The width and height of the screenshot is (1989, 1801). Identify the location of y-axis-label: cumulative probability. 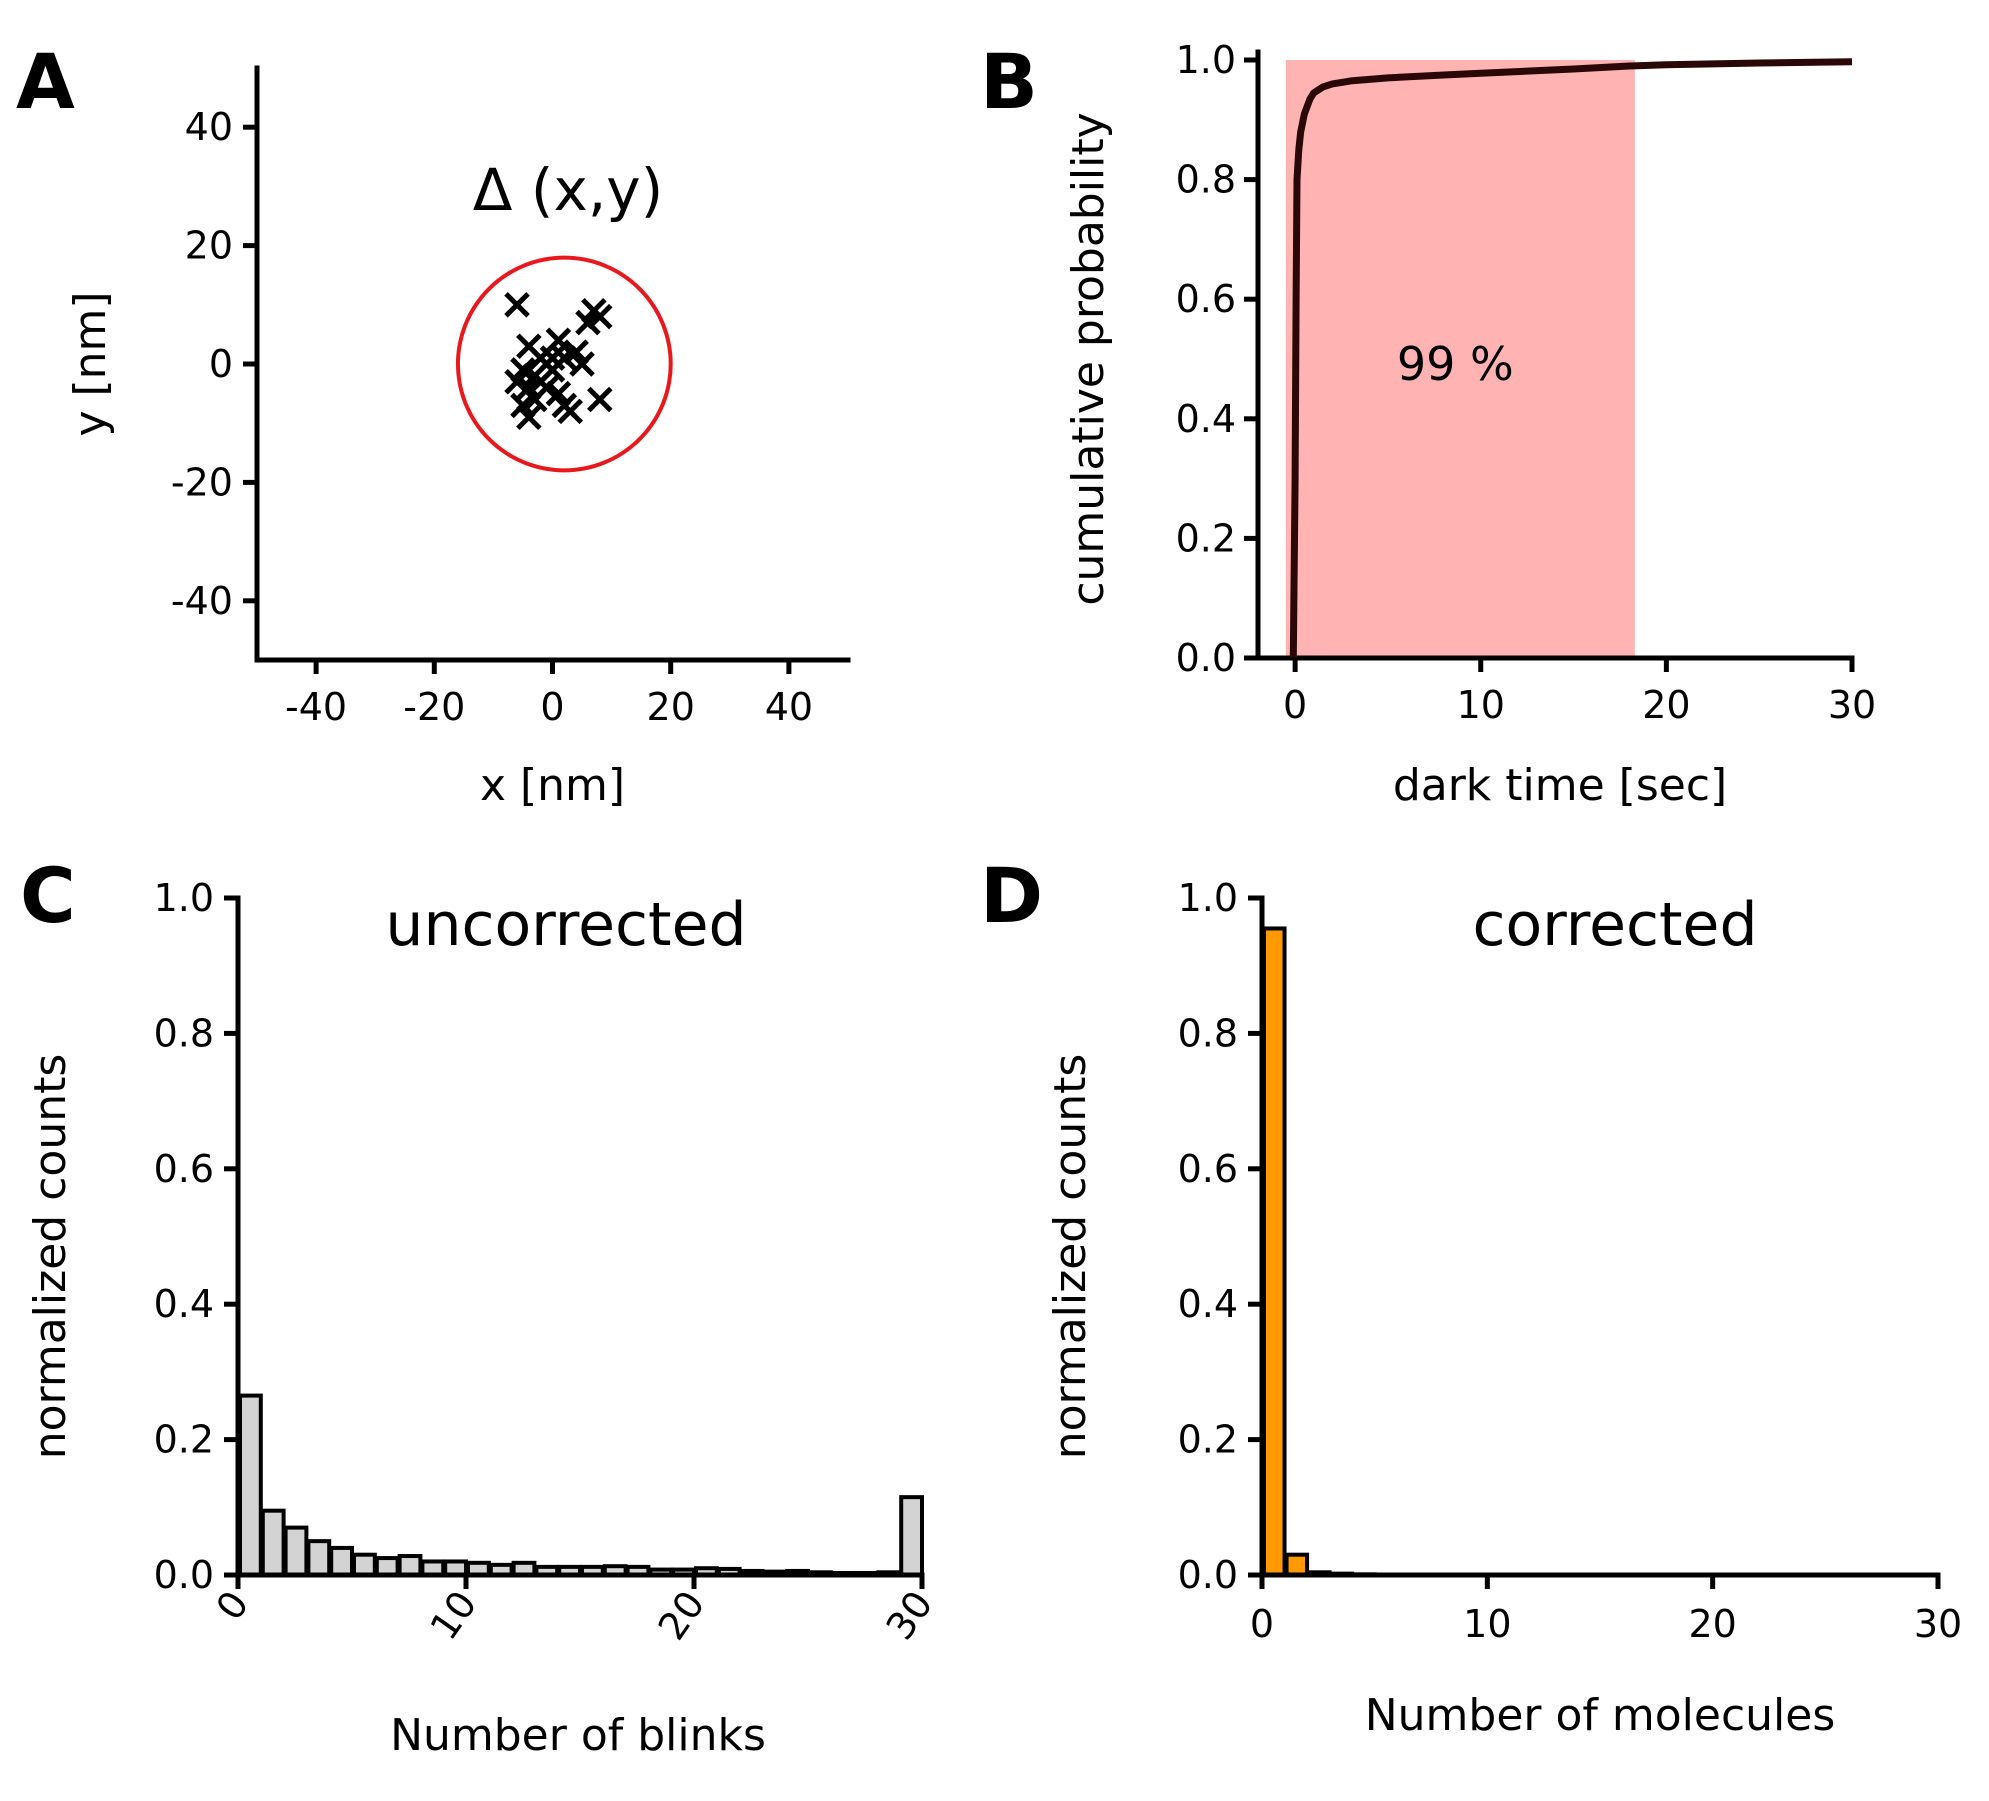
(1088, 358).